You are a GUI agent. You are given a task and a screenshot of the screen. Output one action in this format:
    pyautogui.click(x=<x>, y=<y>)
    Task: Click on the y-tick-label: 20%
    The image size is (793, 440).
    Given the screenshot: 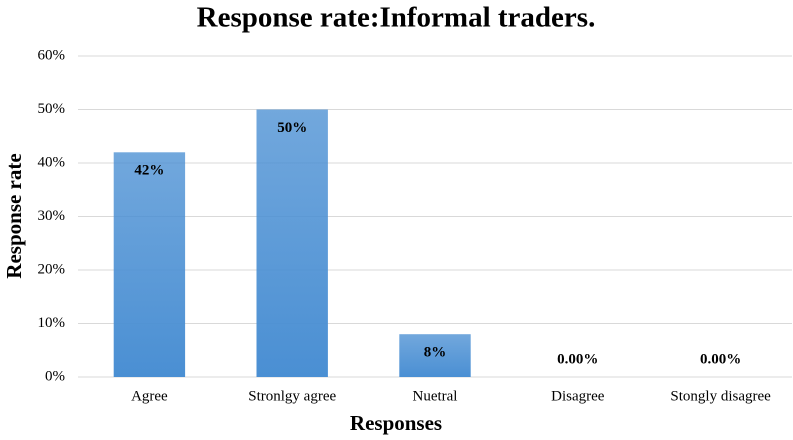 What is the action you would take?
    pyautogui.click(x=52, y=269)
    